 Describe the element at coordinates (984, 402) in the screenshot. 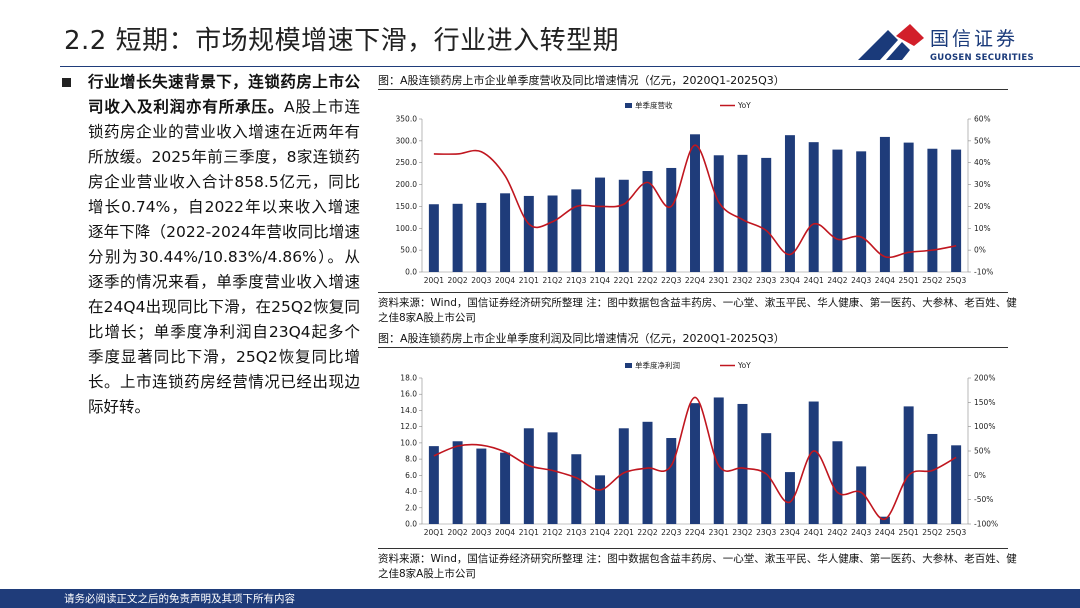

I see `right-axis-tick-label: 150%` at that location.